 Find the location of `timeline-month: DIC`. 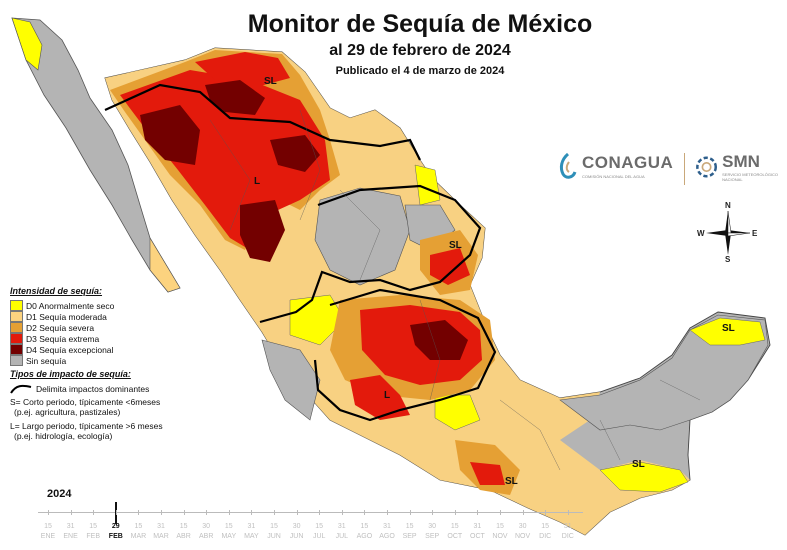

timeline-month: DIC is located at coordinates (545, 536).